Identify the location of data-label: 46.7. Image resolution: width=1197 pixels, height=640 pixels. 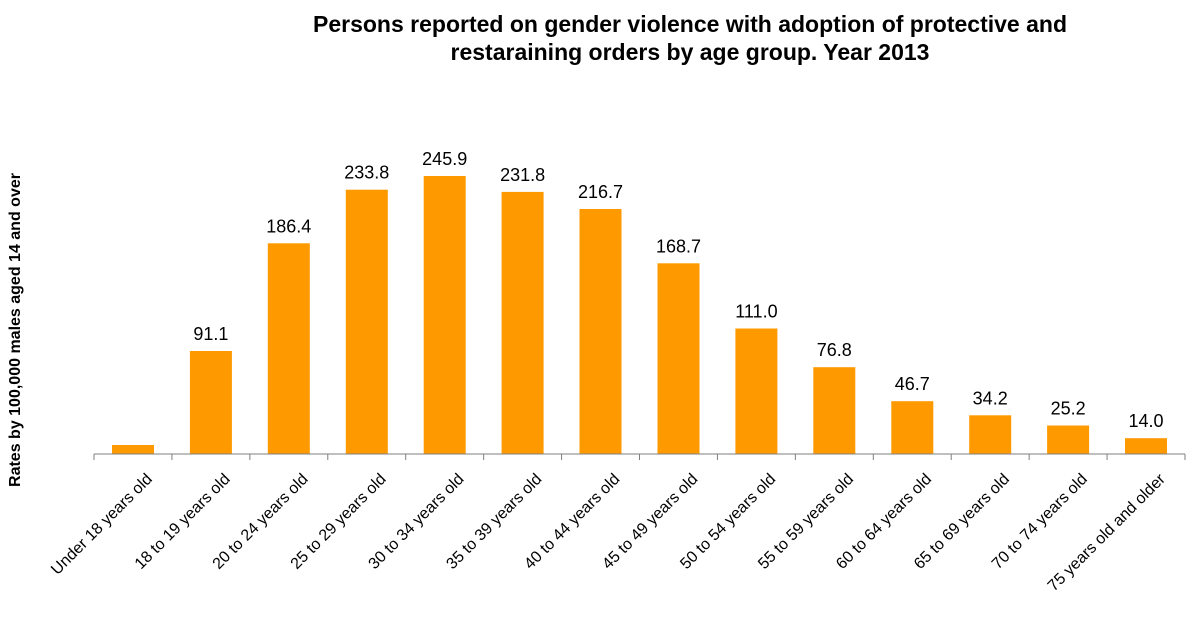
(912, 384).